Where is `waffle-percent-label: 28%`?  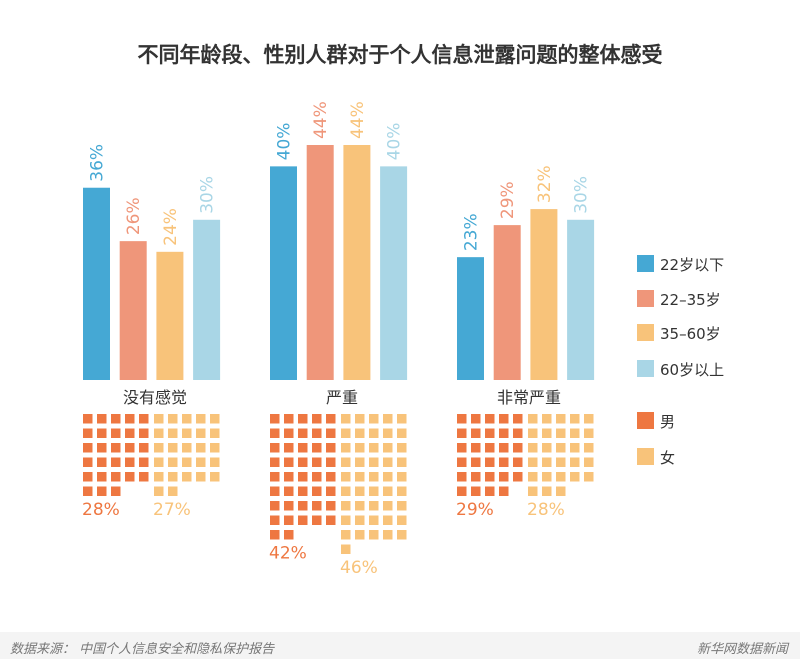
waffle-percent-label: 28% is located at coordinates (101, 510).